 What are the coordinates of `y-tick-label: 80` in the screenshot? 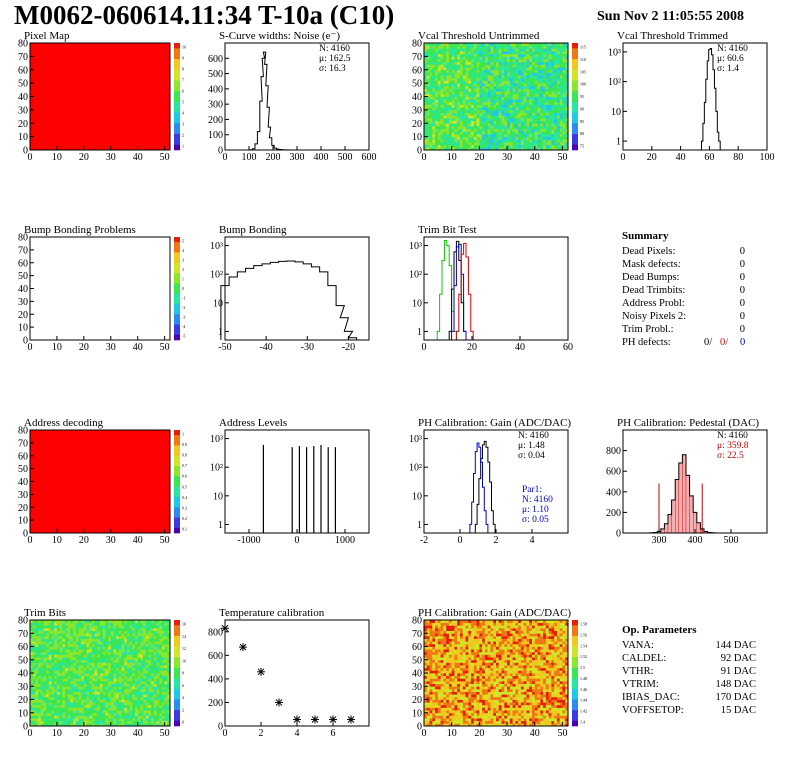 It's located at (23, 44).